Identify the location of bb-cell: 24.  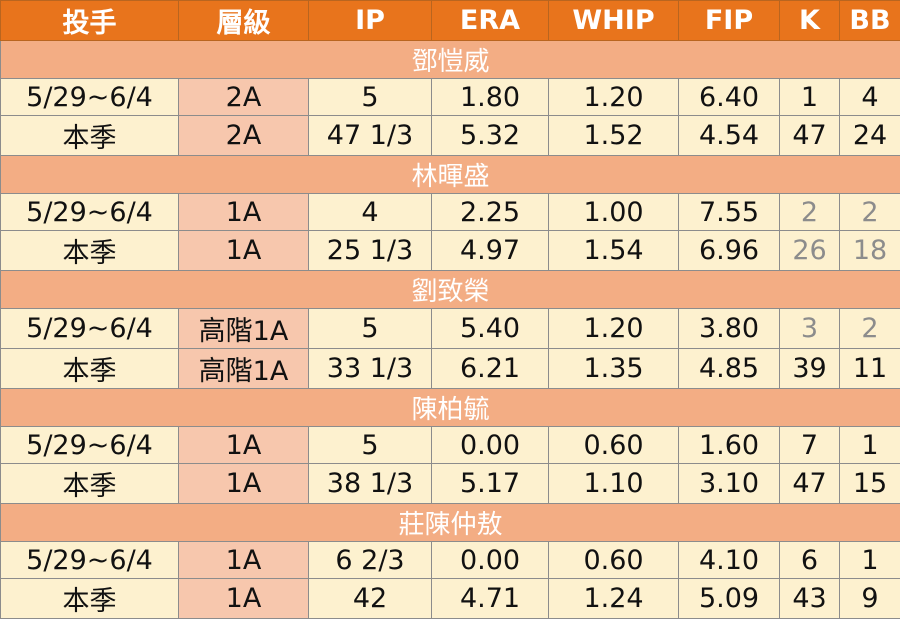
(870, 136).